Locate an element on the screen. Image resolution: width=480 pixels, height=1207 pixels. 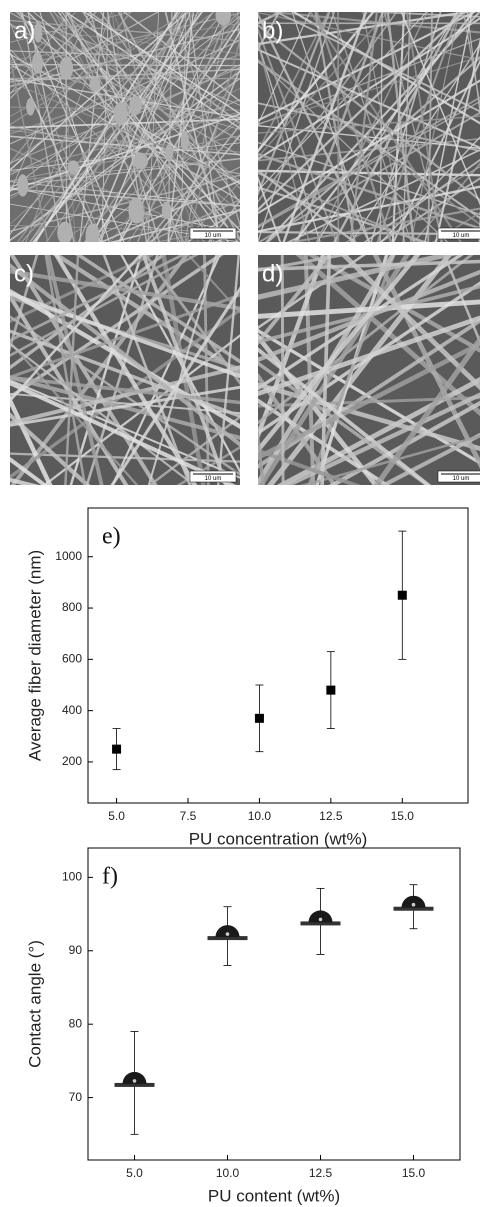
y-tick-label: 800 is located at coordinates (72, 607).